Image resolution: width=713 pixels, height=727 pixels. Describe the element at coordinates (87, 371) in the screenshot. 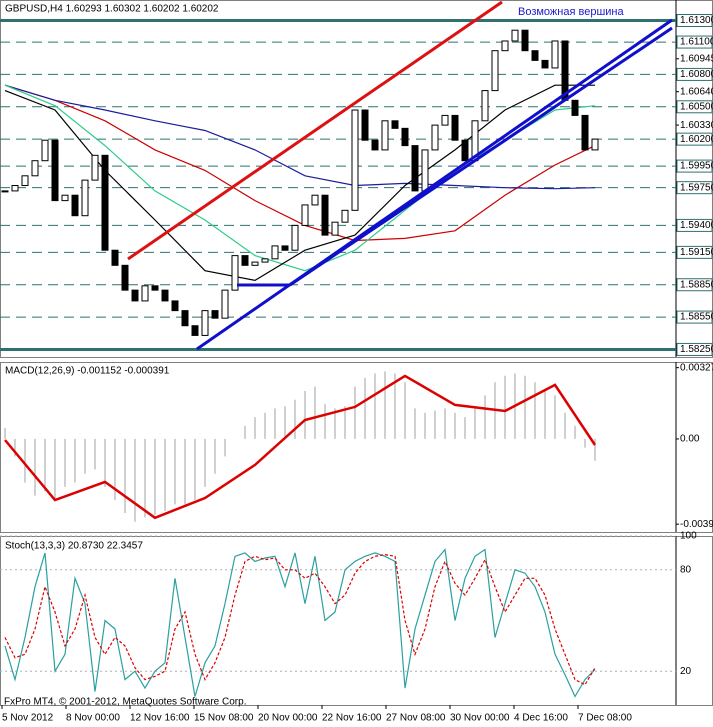

I see `macd-title: MACD(12,26,9) -0.001152 -0.000391` at that location.